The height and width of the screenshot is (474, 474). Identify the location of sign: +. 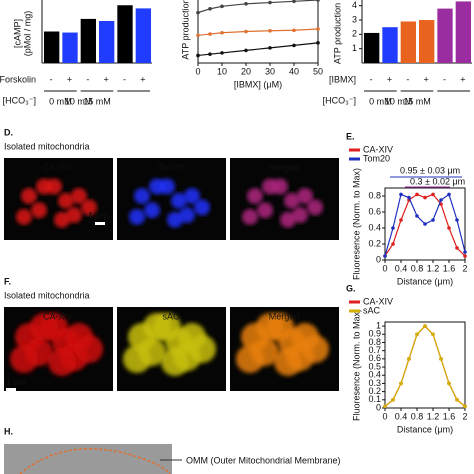
(426, 79).